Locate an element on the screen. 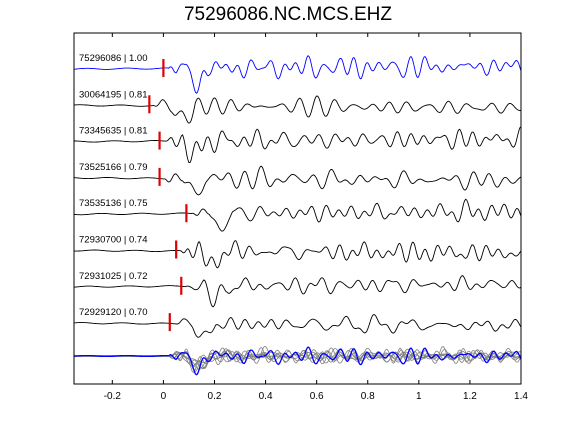  trace-label-30064195: 30064195 | 0.81 is located at coordinates (113, 94).